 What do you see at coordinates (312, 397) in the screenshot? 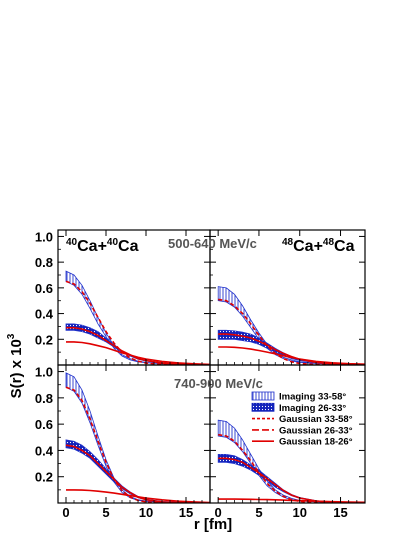
I see `legend-label-1: Imaging 33-58°` at bounding box center [312, 397].